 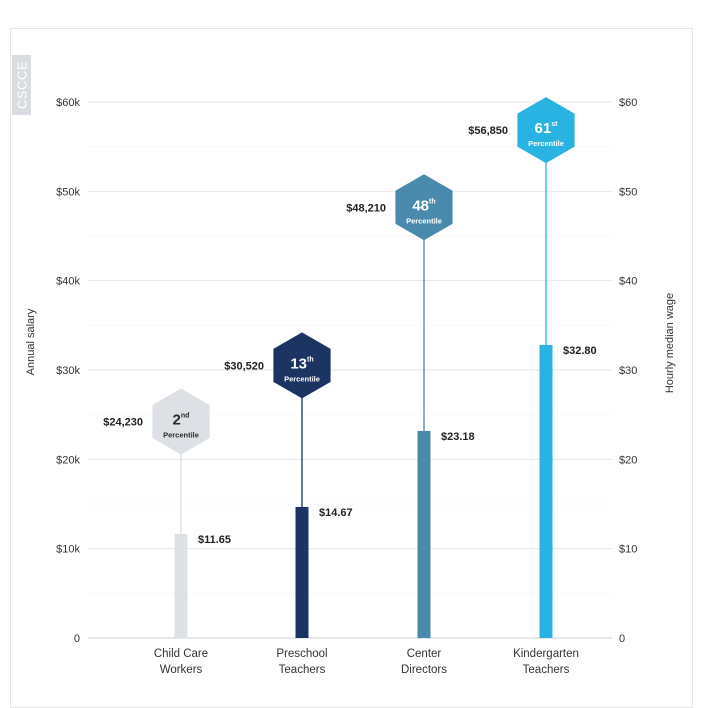 I want to click on hourly-wage-label: $23.18, so click(x=458, y=437).